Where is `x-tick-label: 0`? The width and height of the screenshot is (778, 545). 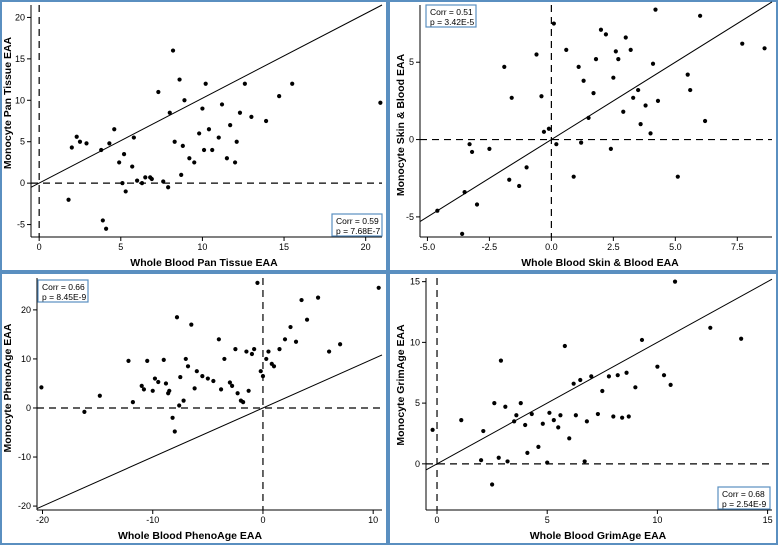
x-tick-label: 0 is located at coordinates (437, 520).